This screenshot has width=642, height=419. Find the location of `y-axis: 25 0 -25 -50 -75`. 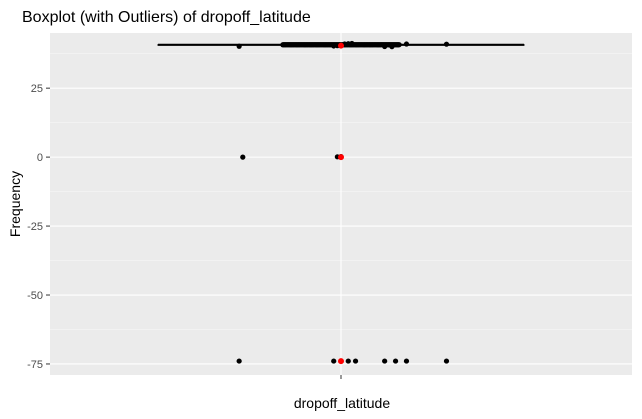

y-axis: 25 0 -25 -50 -75 is located at coordinates (38, 227).